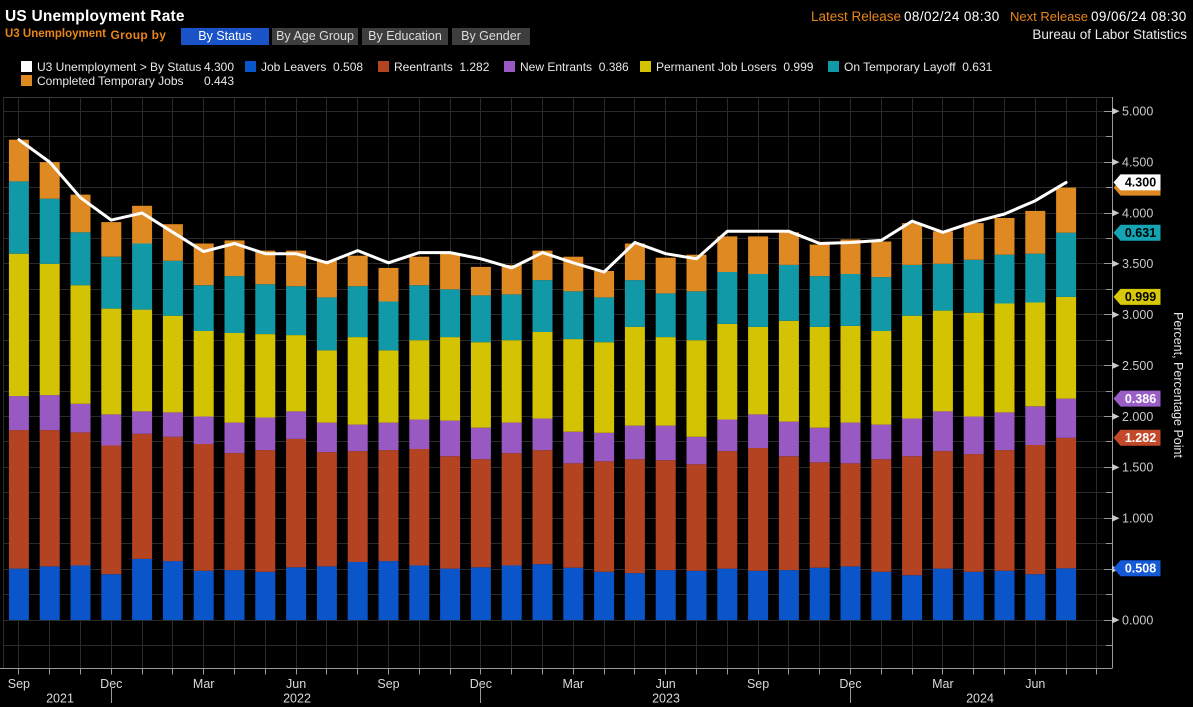 Image resolution: width=1193 pixels, height=707 pixels. I want to click on svg-text: 4.300, so click(1140, 183).